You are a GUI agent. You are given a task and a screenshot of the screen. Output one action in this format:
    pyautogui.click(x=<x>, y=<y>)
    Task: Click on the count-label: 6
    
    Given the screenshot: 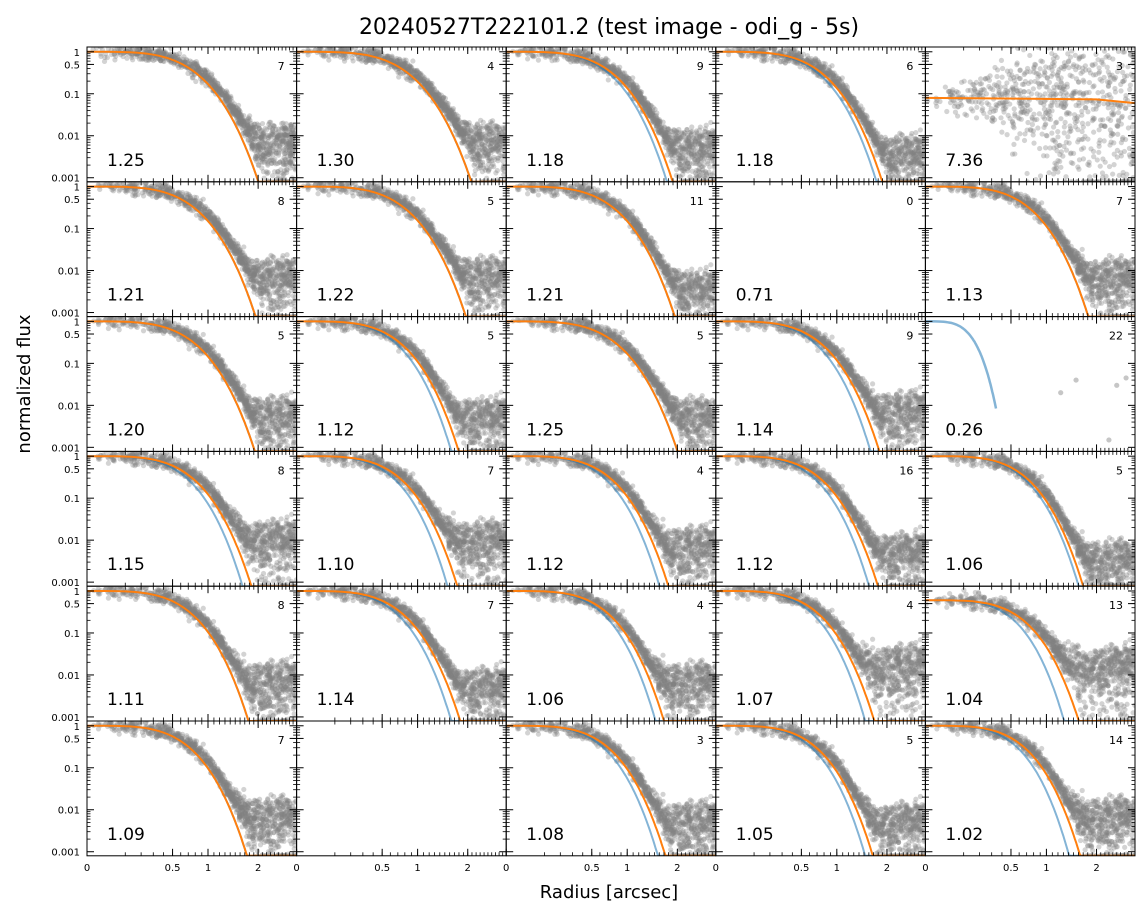 What is the action you would take?
    pyautogui.click(x=909, y=66)
    